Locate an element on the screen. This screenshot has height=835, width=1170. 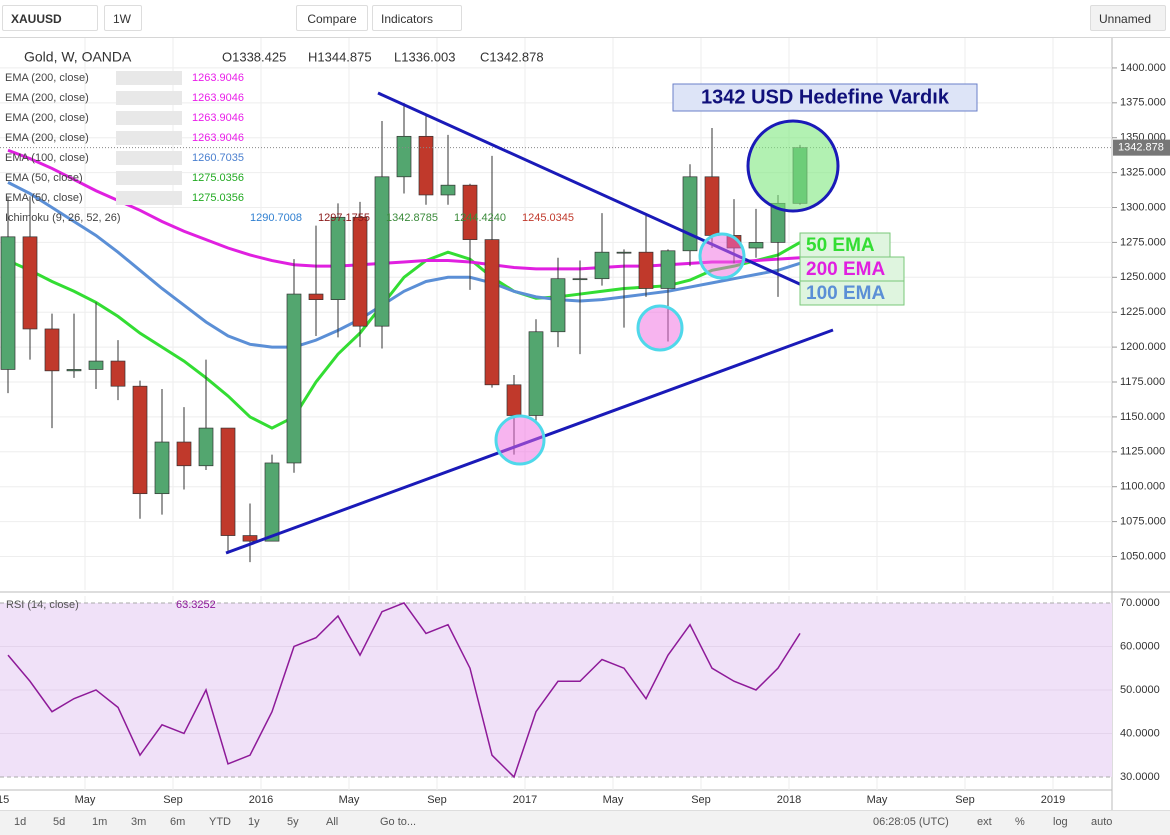
y-tick-label: 1200.000 is located at coordinates (1143, 347).